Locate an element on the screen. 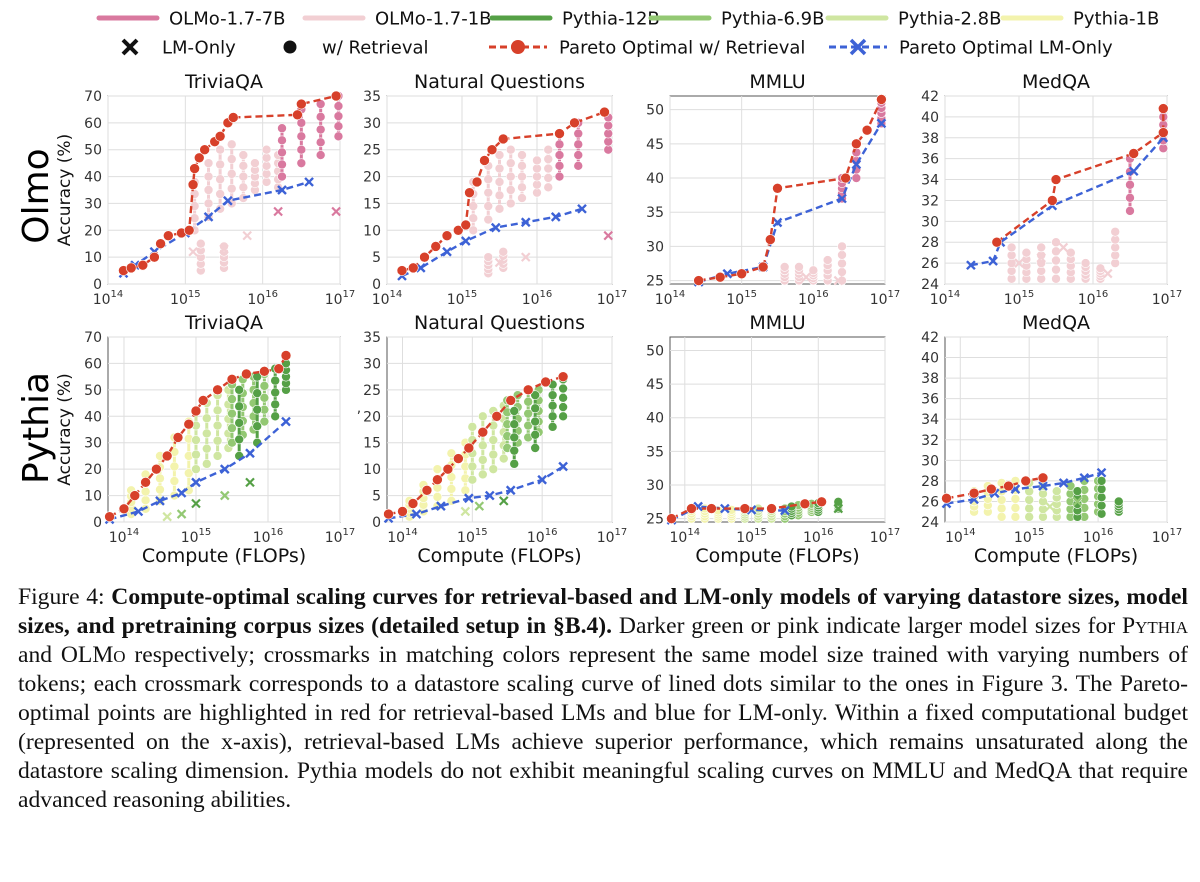 The width and height of the screenshot is (1200, 882). caption-text-2: and is located at coordinates (39, 655).